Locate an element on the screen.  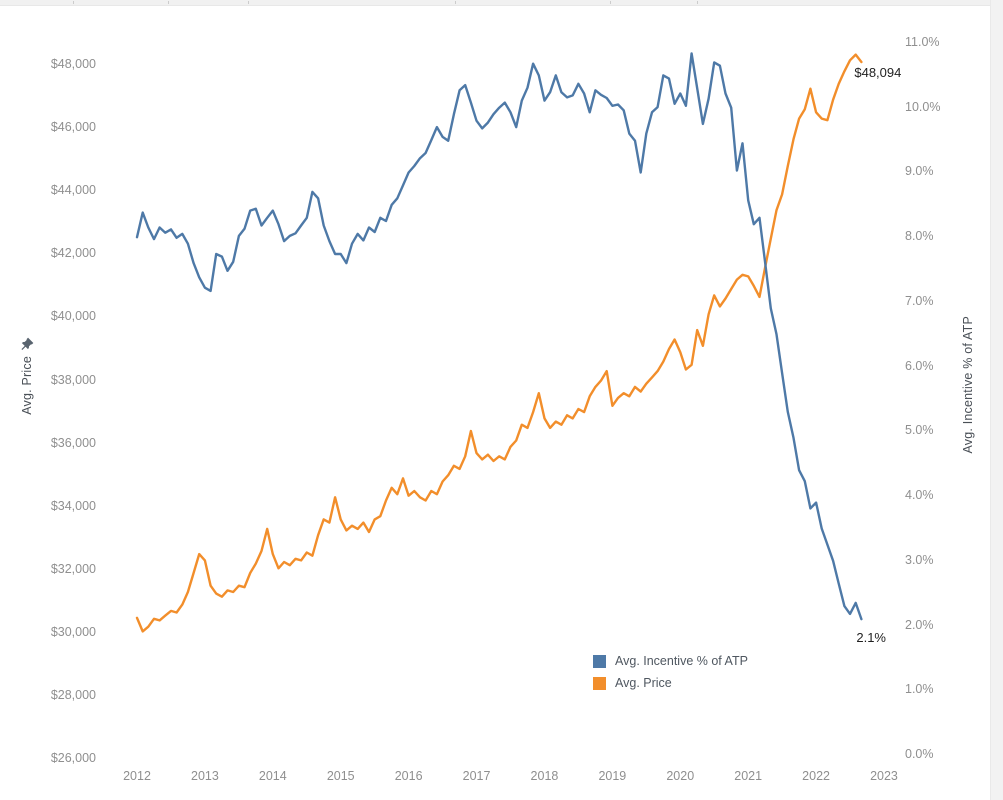
price-end-annotation: $48,094 is located at coordinates (878, 73).